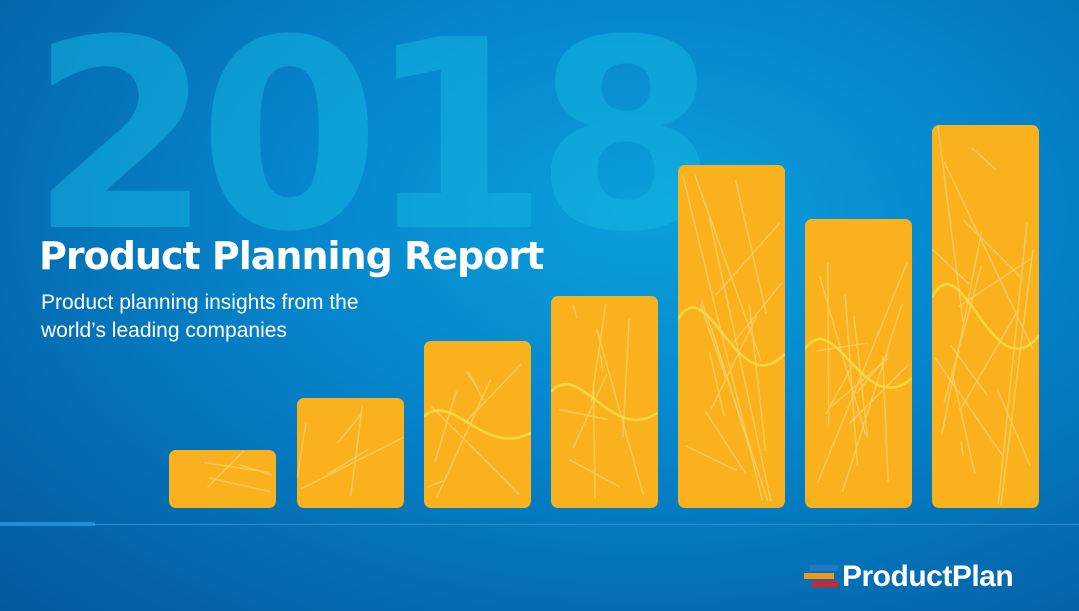 Image resolution: width=1079 pixels, height=611 pixels. I want to click on logo-text: ProductPlan, so click(928, 576).